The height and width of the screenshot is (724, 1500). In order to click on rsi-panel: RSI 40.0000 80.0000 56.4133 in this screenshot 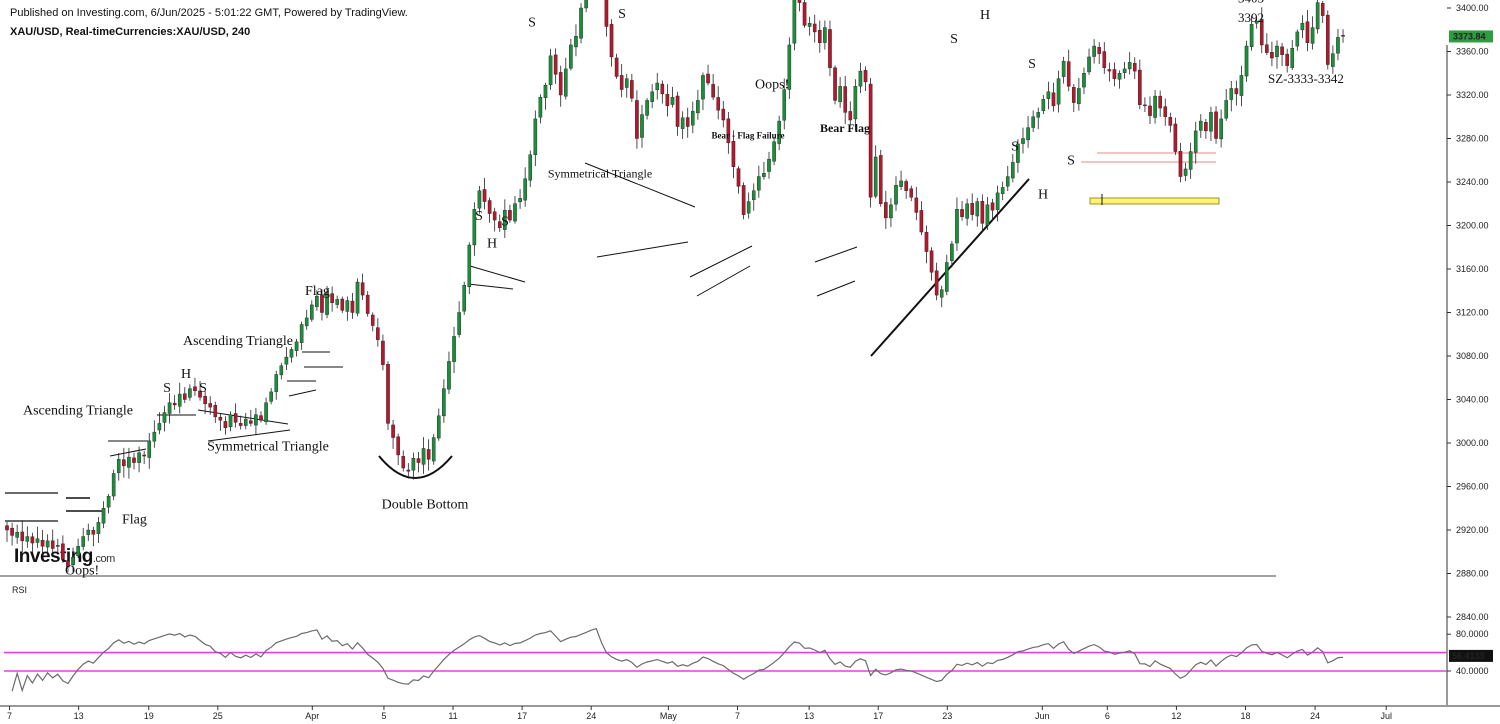, I will do `click(748, 639)`.